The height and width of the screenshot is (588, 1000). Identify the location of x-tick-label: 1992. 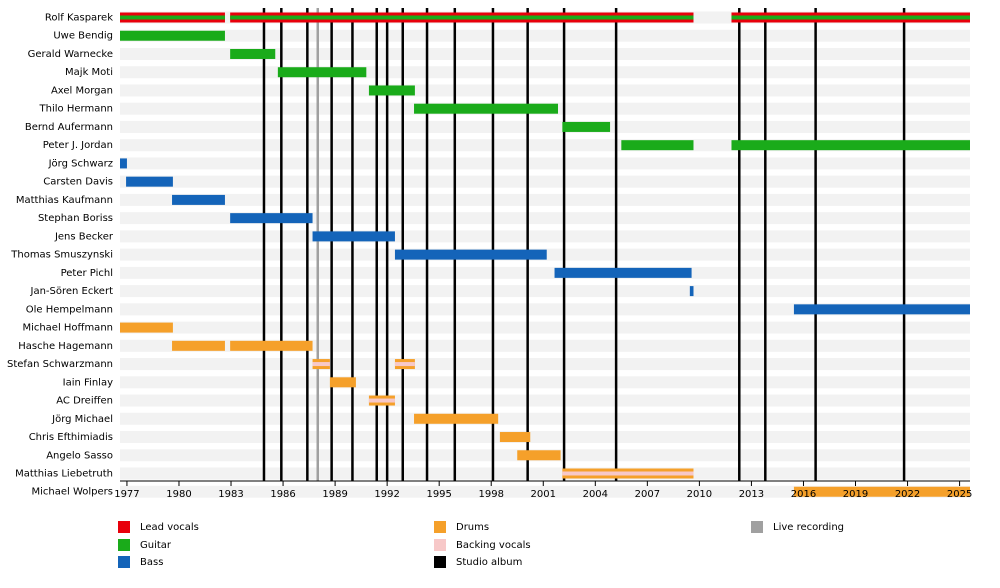
(386, 494).